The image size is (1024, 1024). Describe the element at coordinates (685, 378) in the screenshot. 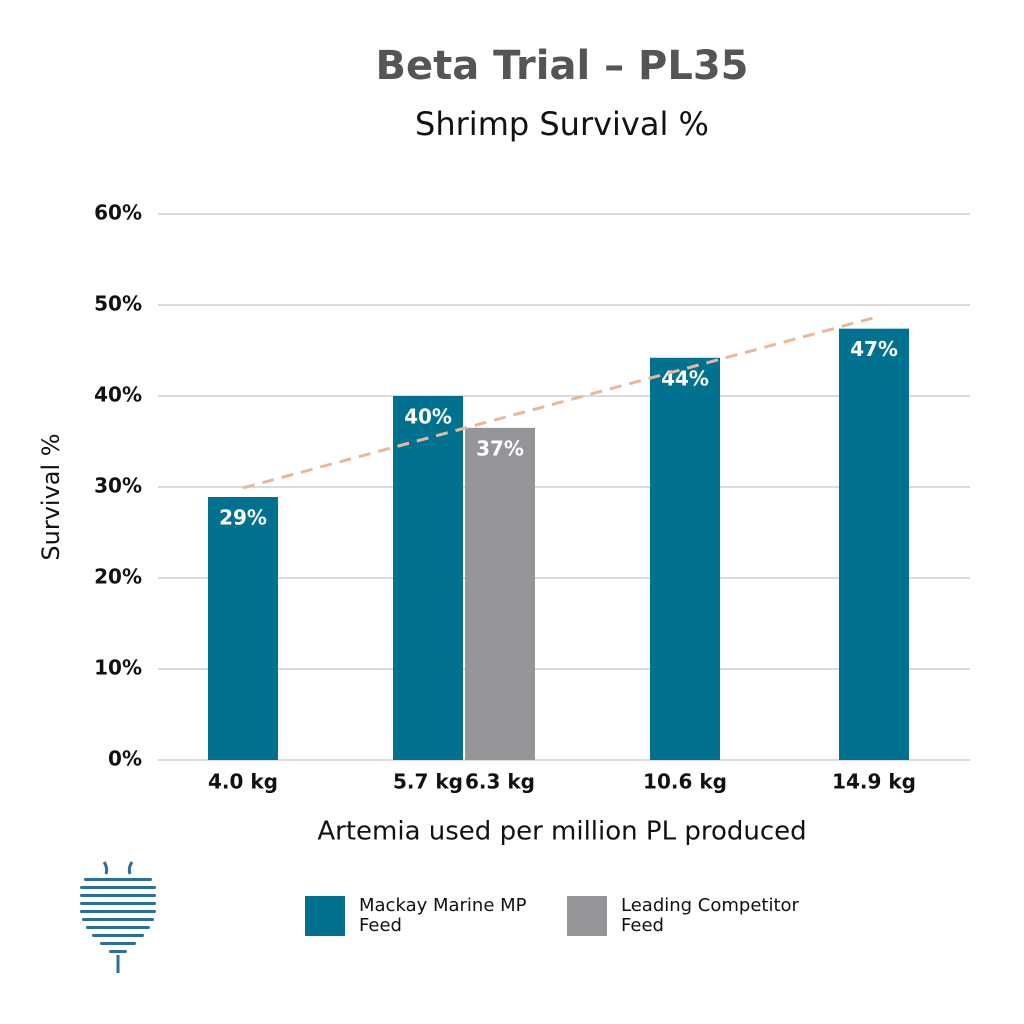

I see `data-label: 44%` at that location.